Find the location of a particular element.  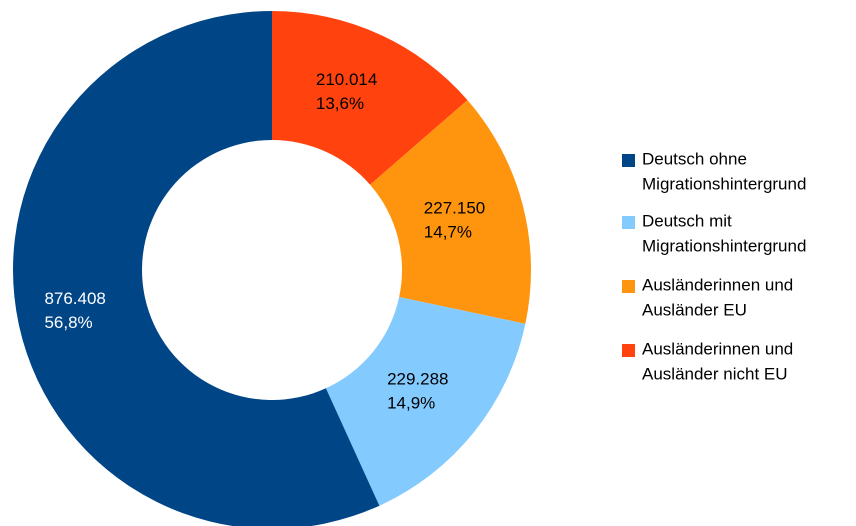

value-label: 210.014 is located at coordinates (346, 79).